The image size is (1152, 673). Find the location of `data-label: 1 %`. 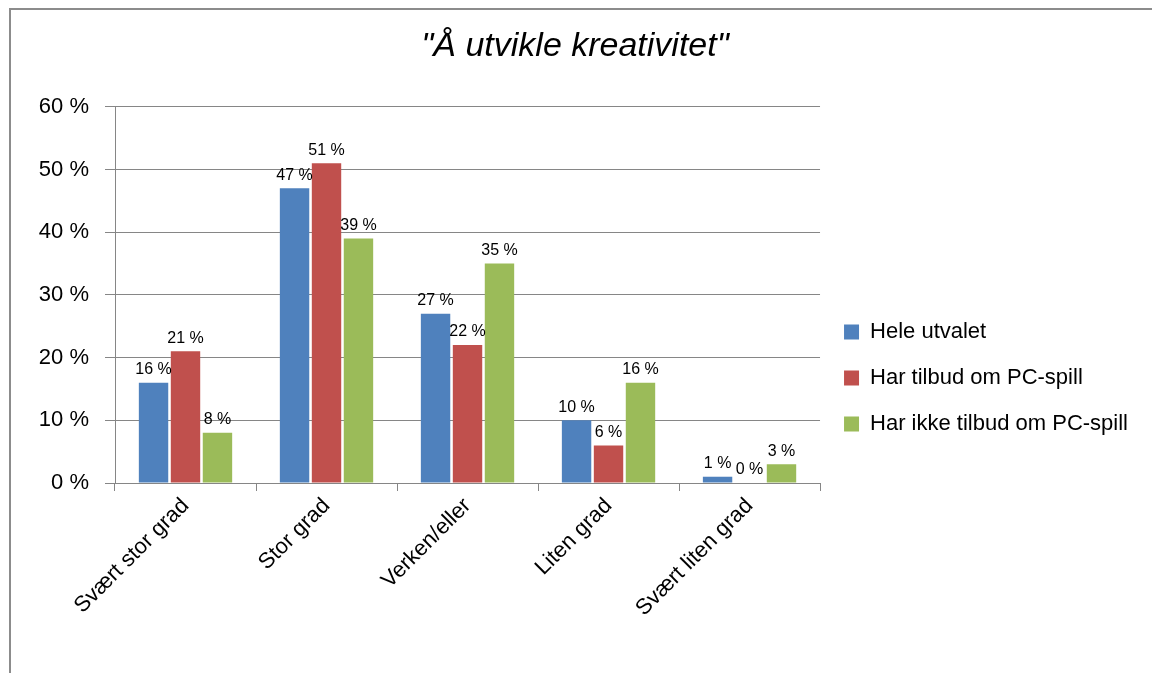

data-label: 1 % is located at coordinates (717, 463).